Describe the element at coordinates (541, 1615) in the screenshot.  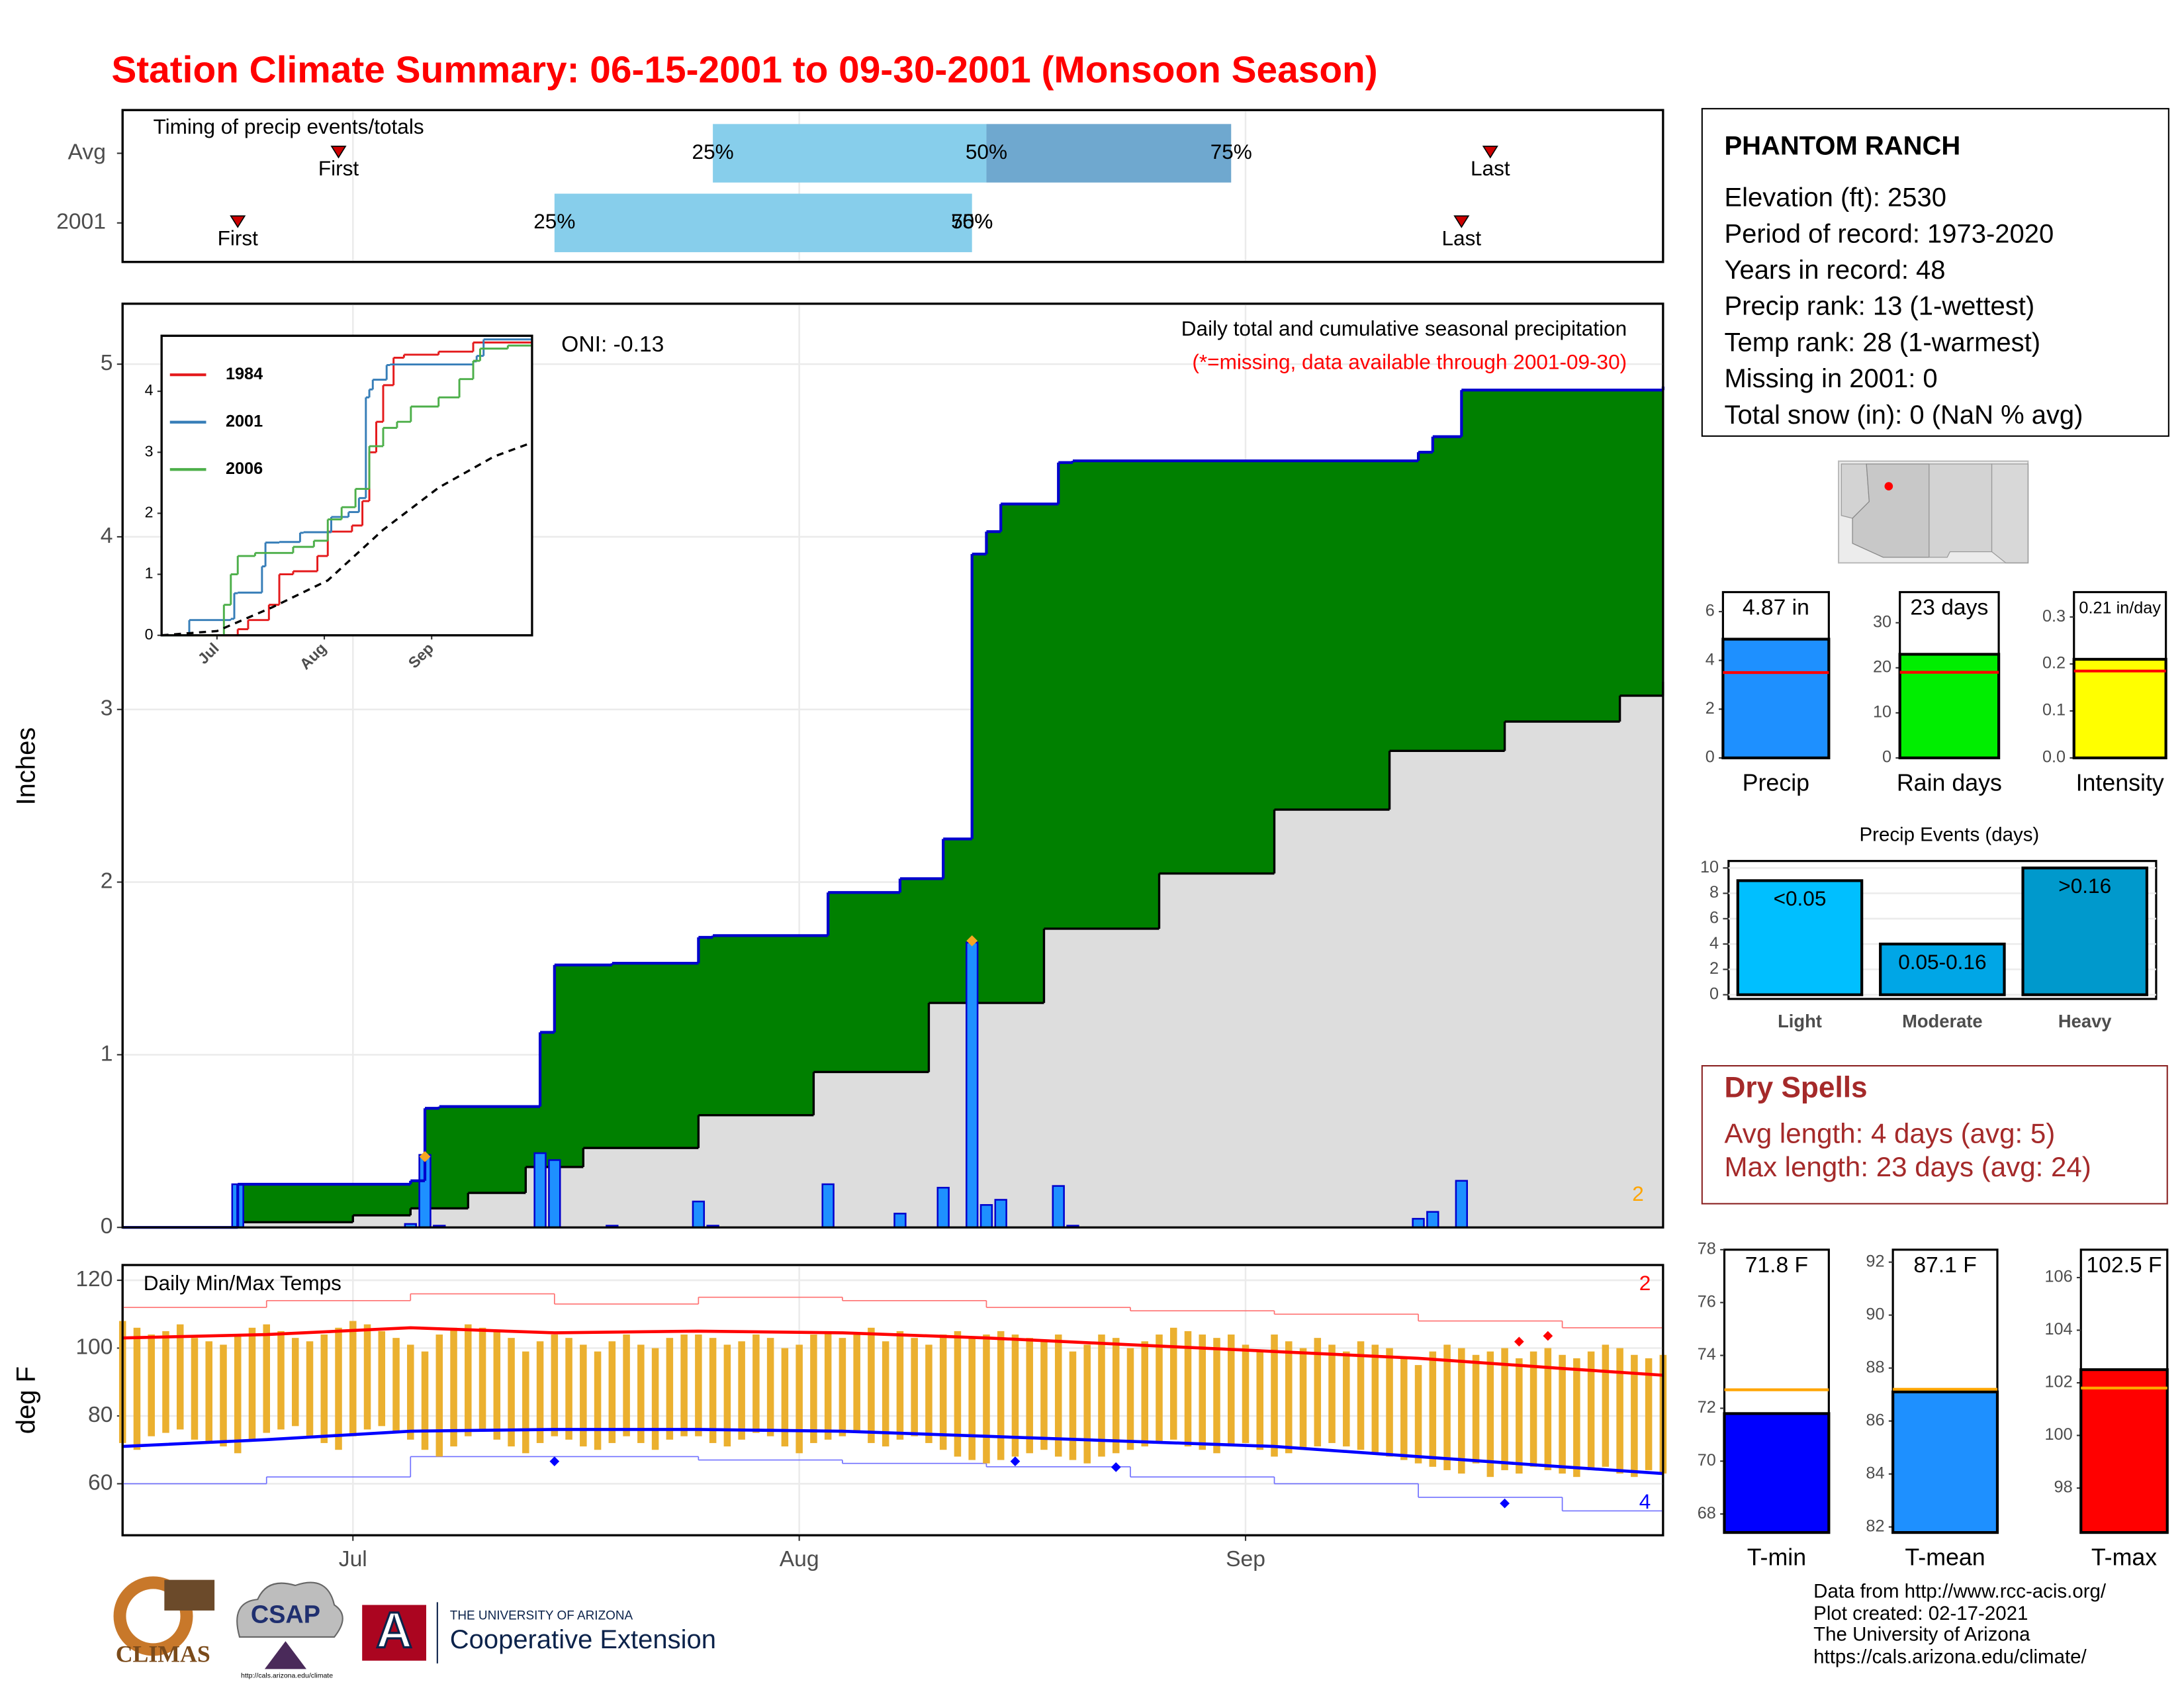
I see `ua-text: THE UNIVERSITY OF ARIZONA` at that location.